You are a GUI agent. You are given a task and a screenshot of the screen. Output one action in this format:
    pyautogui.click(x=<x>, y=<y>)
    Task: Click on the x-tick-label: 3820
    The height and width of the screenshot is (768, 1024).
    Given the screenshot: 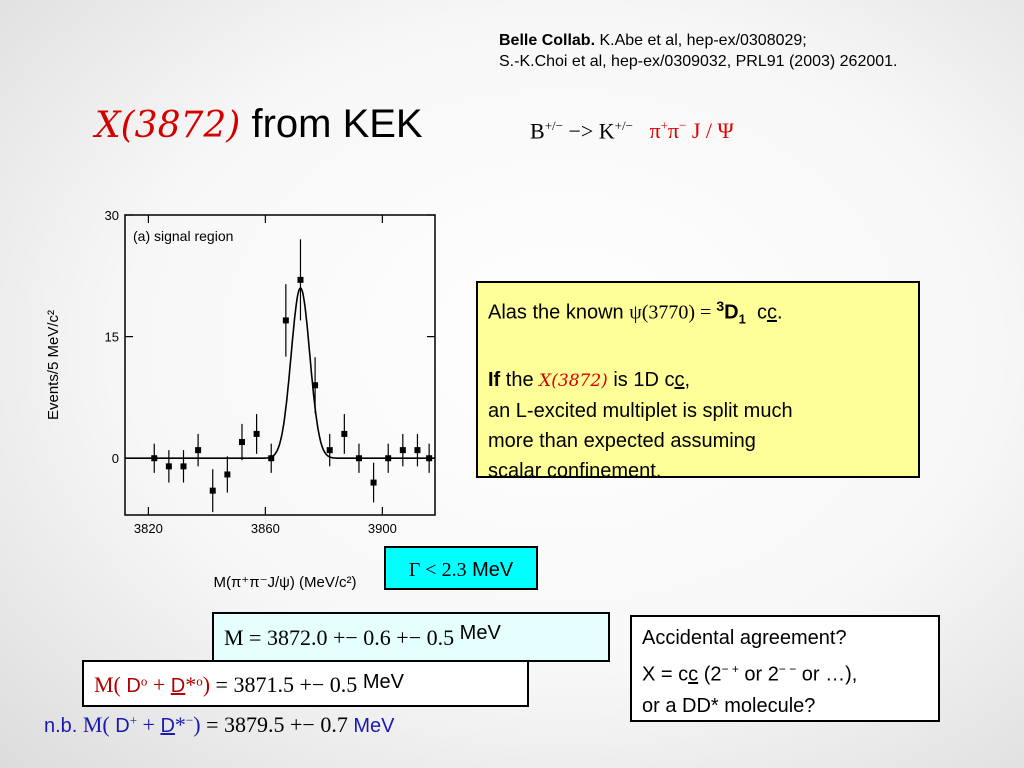 What is the action you would take?
    pyautogui.click(x=148, y=528)
    